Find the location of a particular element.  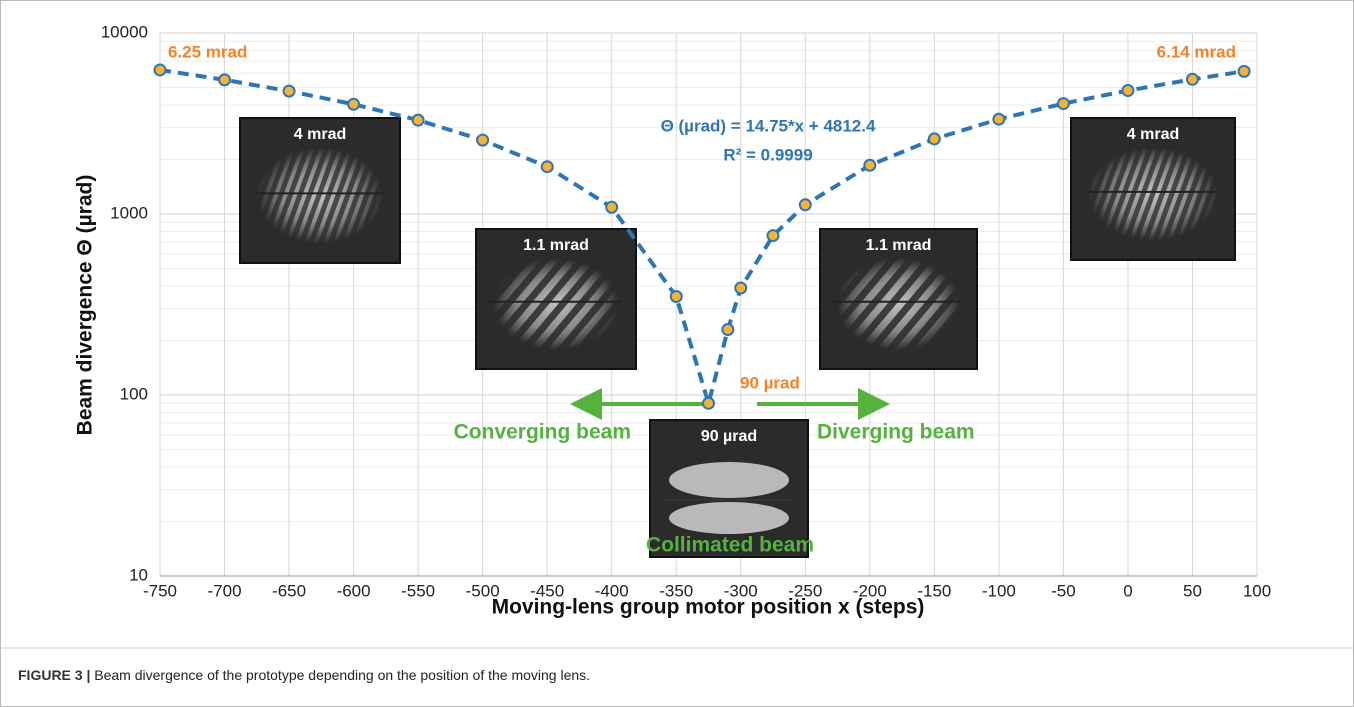

y-axis-title: Beam divergence Θ (µrad) is located at coordinates (85, 305).